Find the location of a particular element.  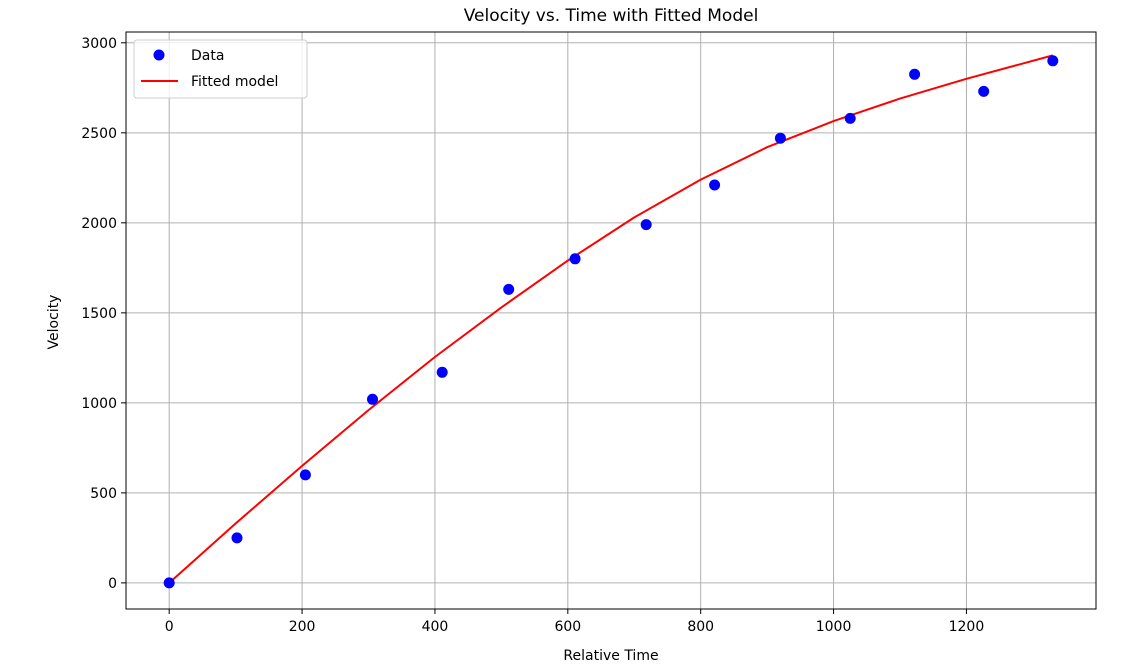

y-axis-label: Velocity is located at coordinates (54, 322).